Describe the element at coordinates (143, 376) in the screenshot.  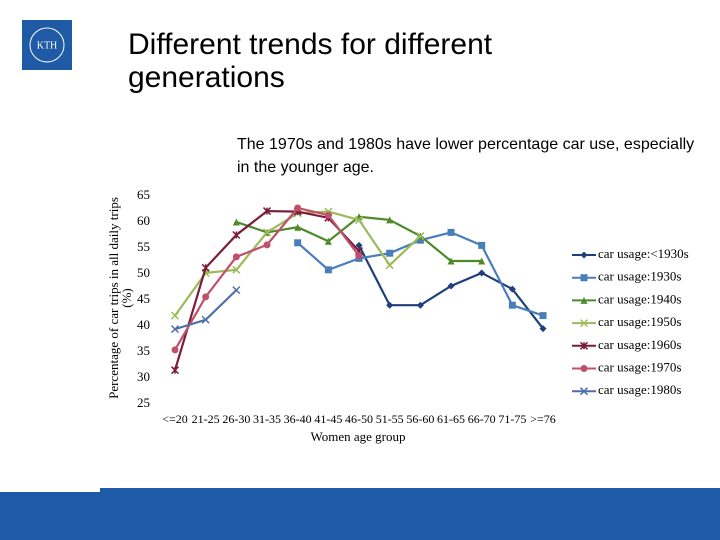
I see `y-tick-label: 30` at that location.